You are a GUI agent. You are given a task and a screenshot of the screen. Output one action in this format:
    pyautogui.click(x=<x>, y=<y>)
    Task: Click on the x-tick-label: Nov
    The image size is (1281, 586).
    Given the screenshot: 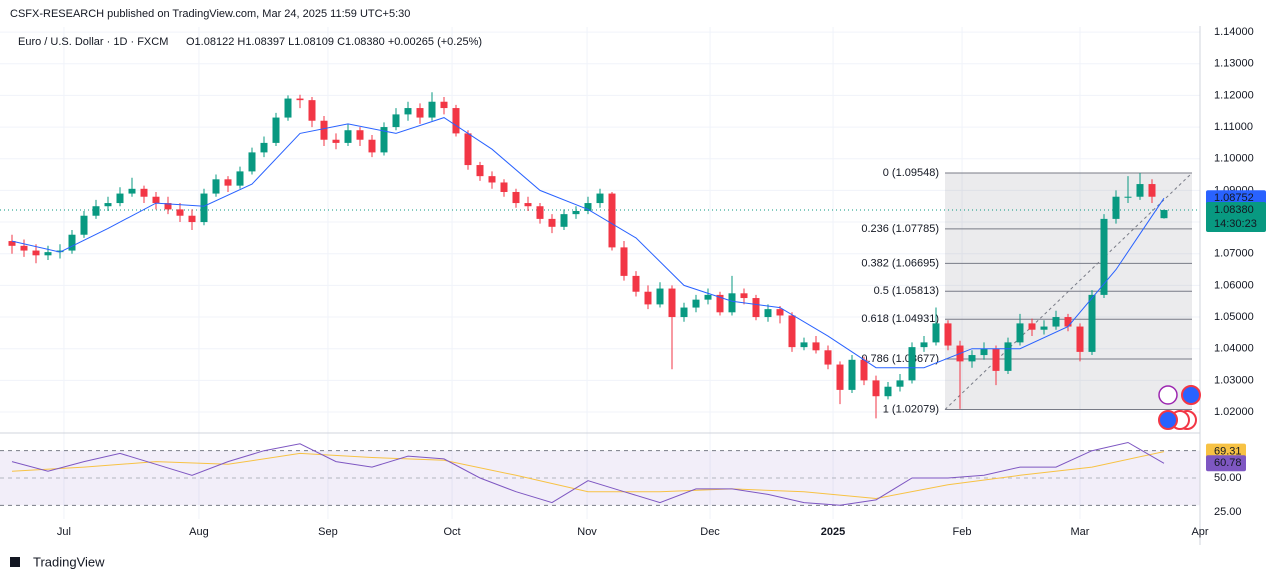 What is the action you would take?
    pyautogui.click(x=587, y=532)
    